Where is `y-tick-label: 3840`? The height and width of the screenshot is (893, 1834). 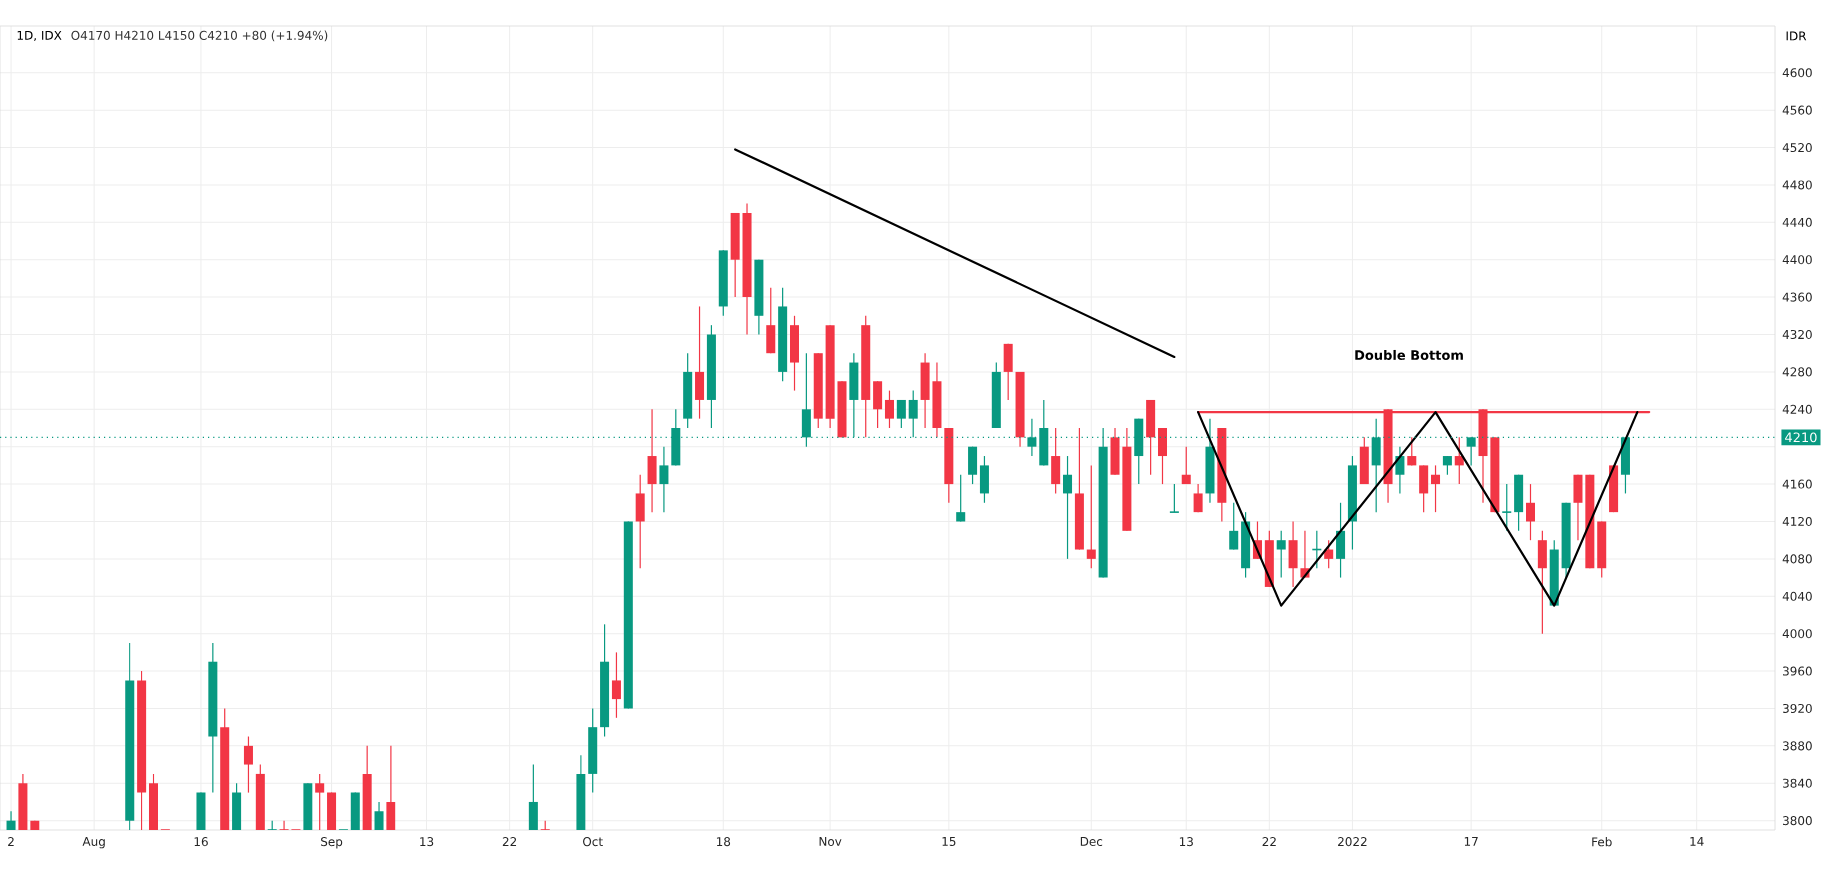
y-tick-label: 3840 is located at coordinates (1797, 783).